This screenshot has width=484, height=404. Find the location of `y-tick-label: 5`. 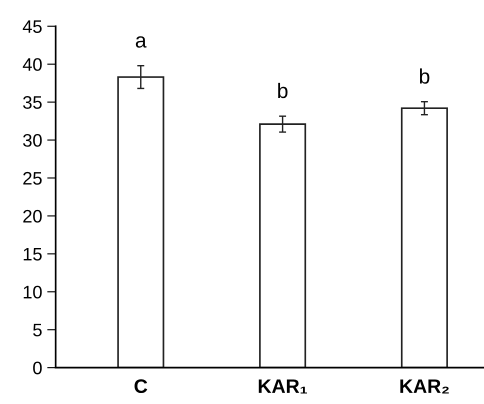

y-tick-label: 5 is located at coordinates (37, 330).